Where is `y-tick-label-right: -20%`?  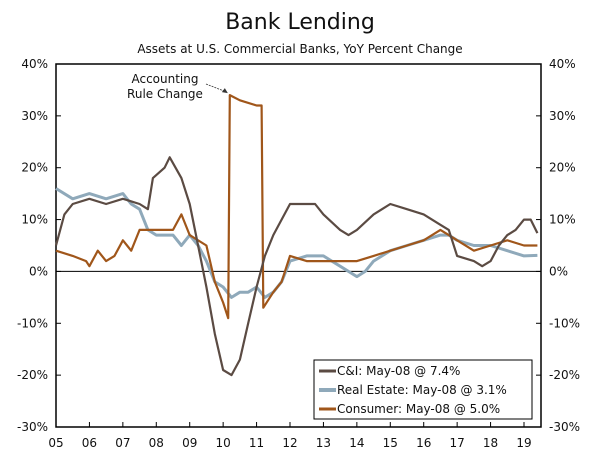
y-tick-label-right: -20% is located at coordinates (564, 375).